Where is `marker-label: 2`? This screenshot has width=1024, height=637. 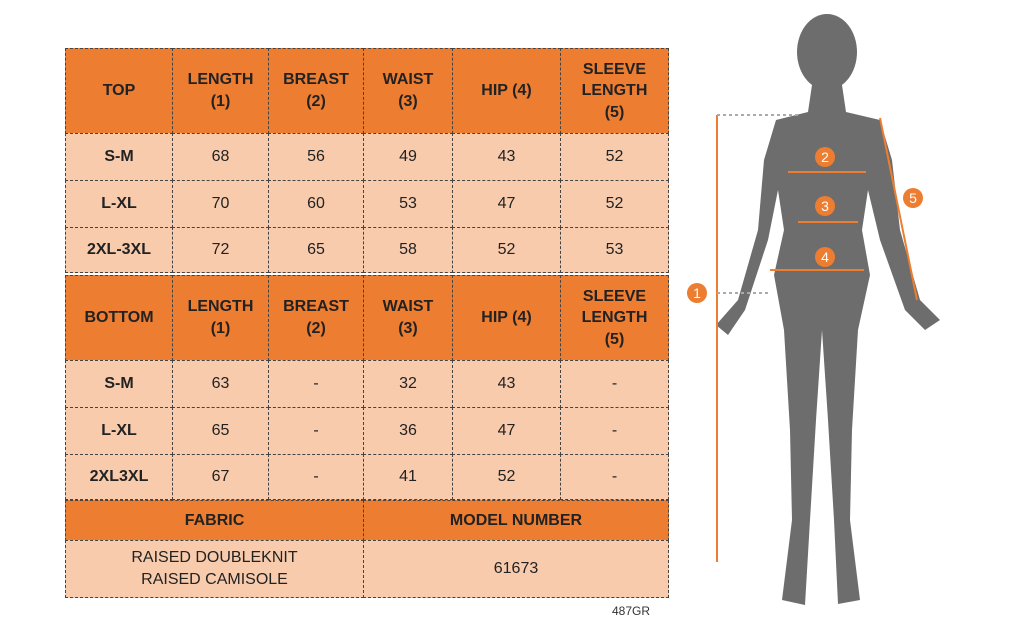
marker-label: 2 is located at coordinates (825, 157).